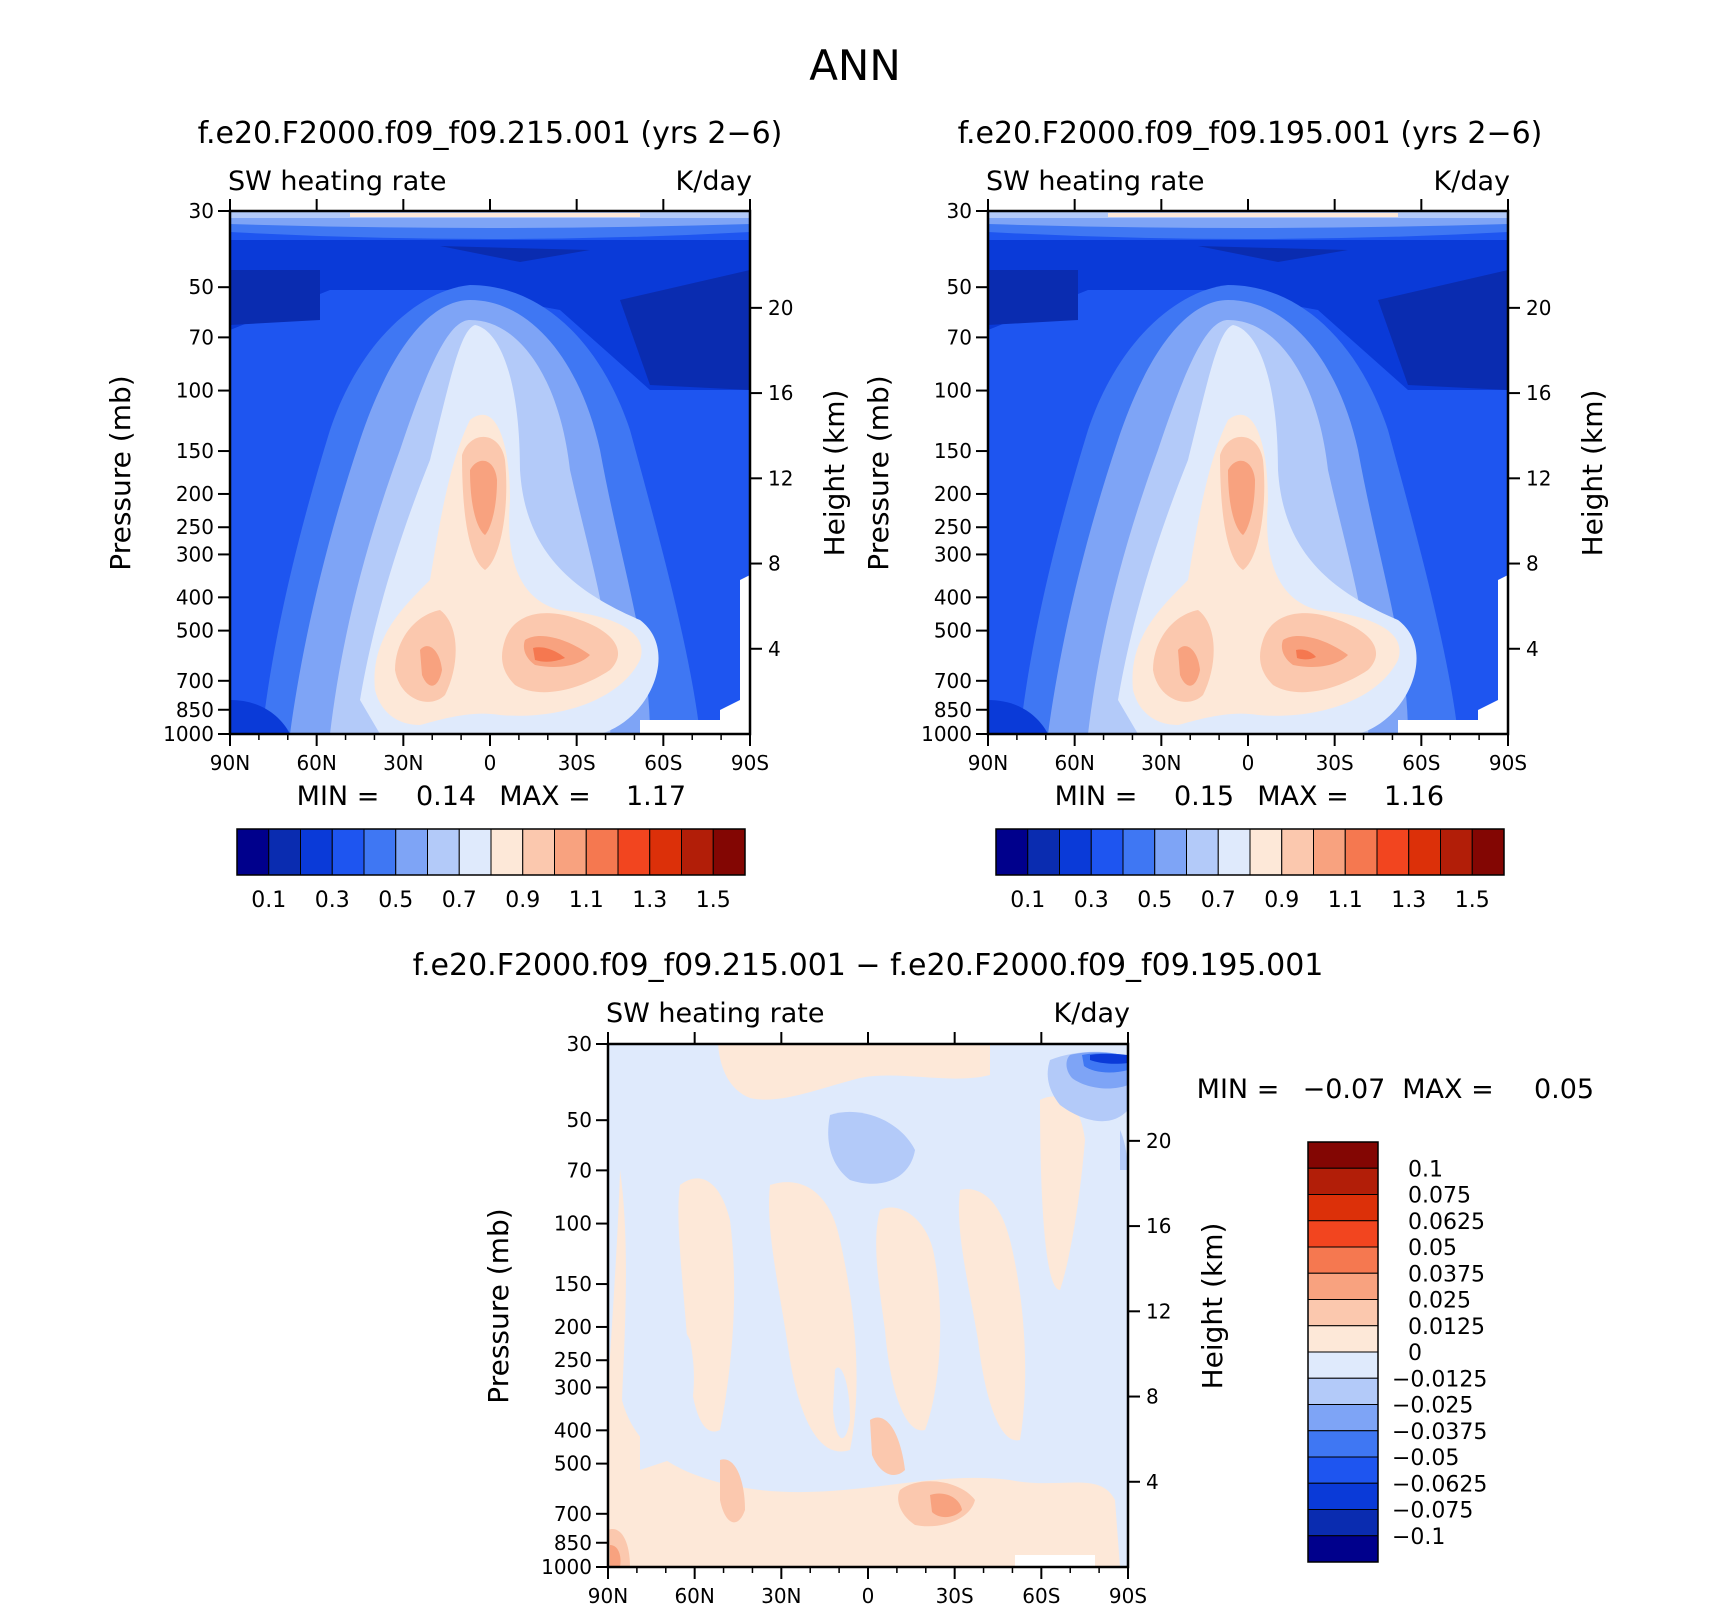 This screenshot has width=1710, height=1611. I want to click on colorbar-label: −0.0625, so click(1439, 1484).